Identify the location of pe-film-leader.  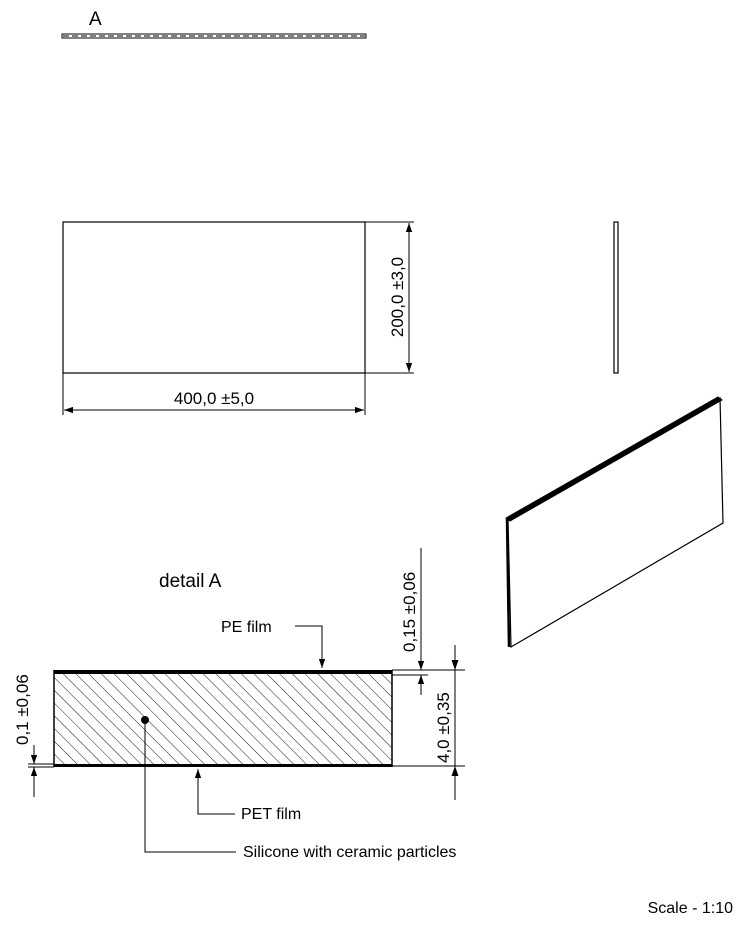
(310, 646).